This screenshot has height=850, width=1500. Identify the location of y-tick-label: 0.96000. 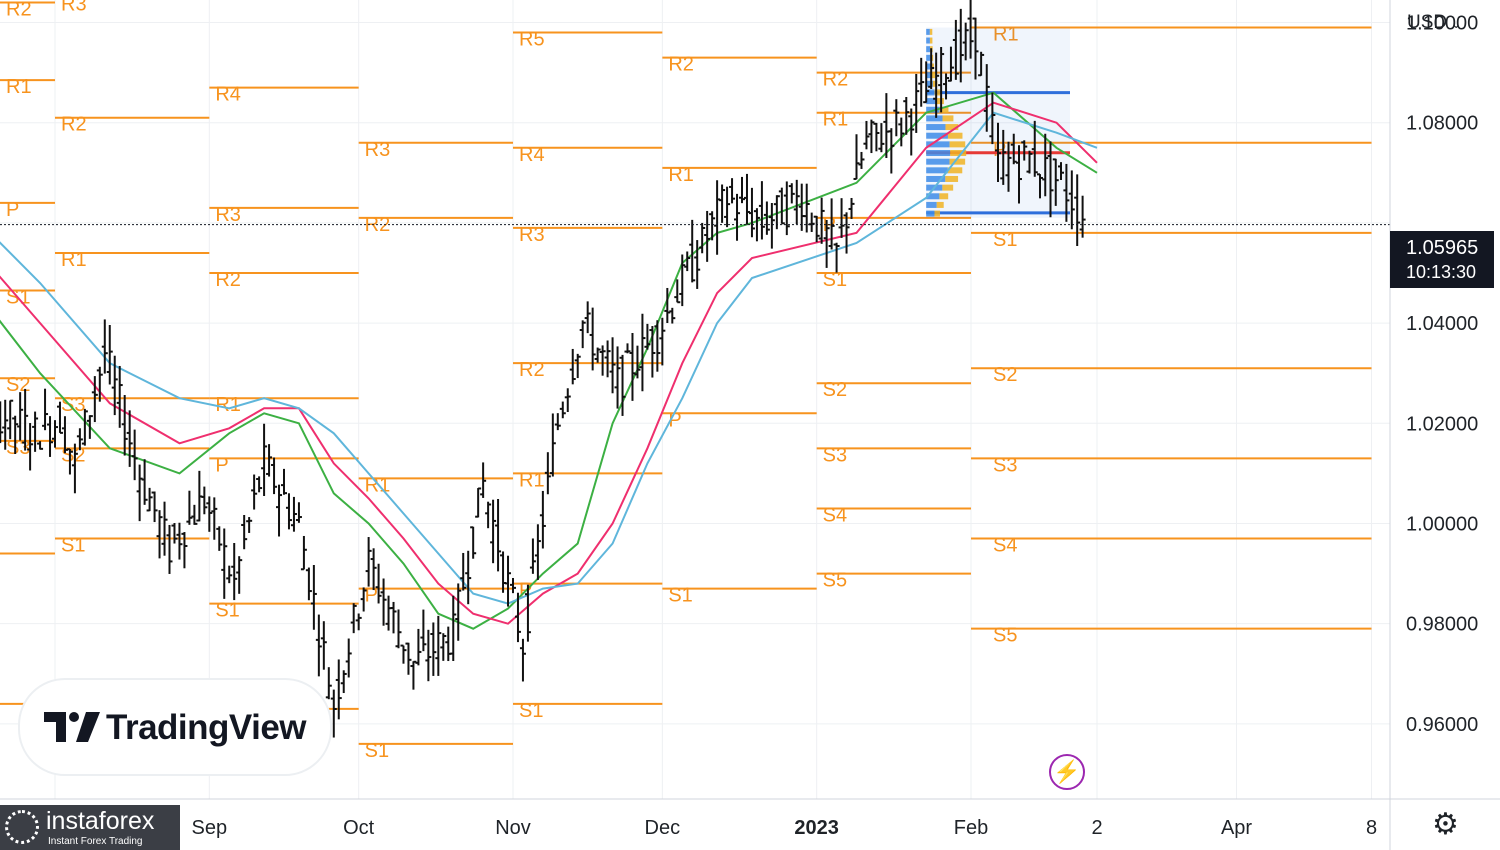
(1442, 725).